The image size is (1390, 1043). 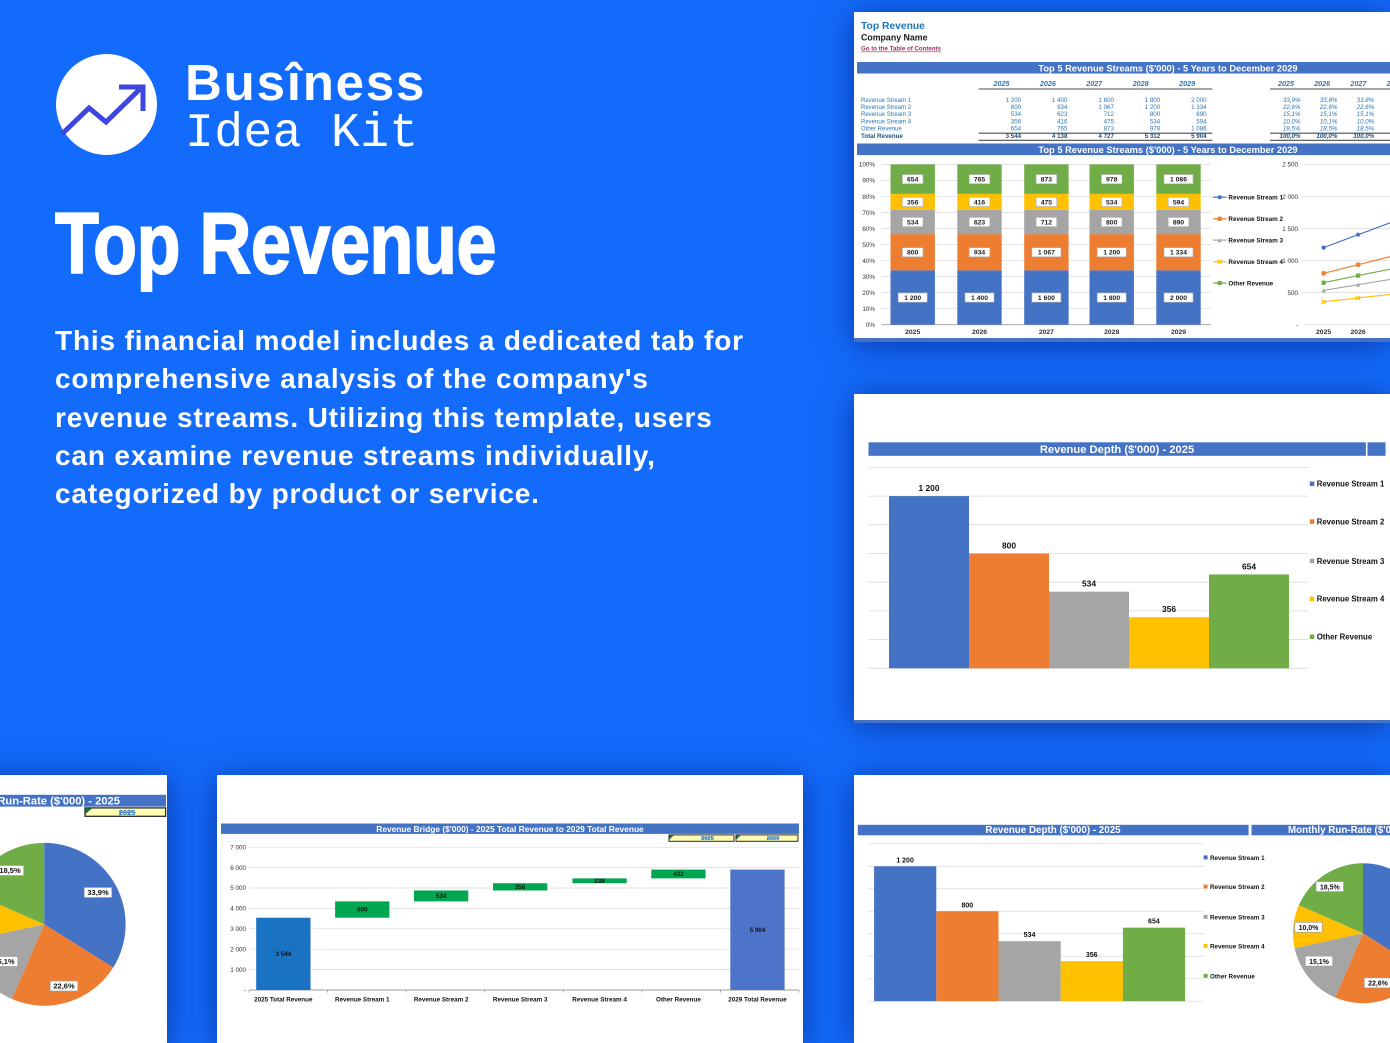 What do you see at coordinates (678, 874) in the screenshot?
I see `svg-text: 432` at bounding box center [678, 874].